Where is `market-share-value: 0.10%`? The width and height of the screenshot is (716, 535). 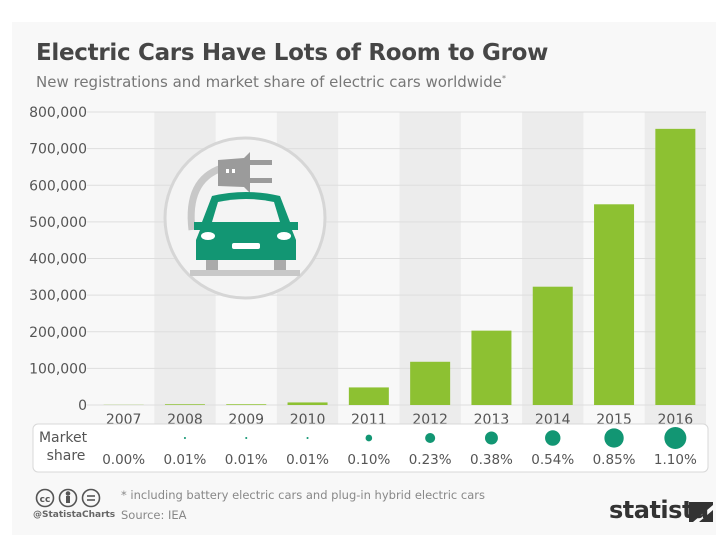 market-share-value: 0.10% is located at coordinates (368, 460).